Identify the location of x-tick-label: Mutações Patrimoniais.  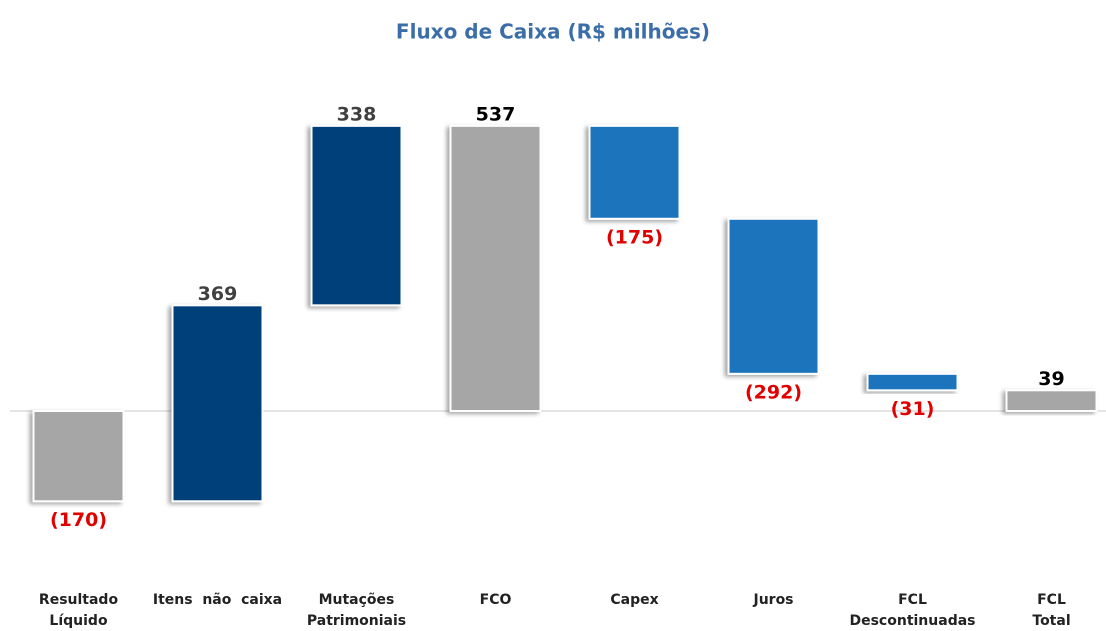
(356, 610).